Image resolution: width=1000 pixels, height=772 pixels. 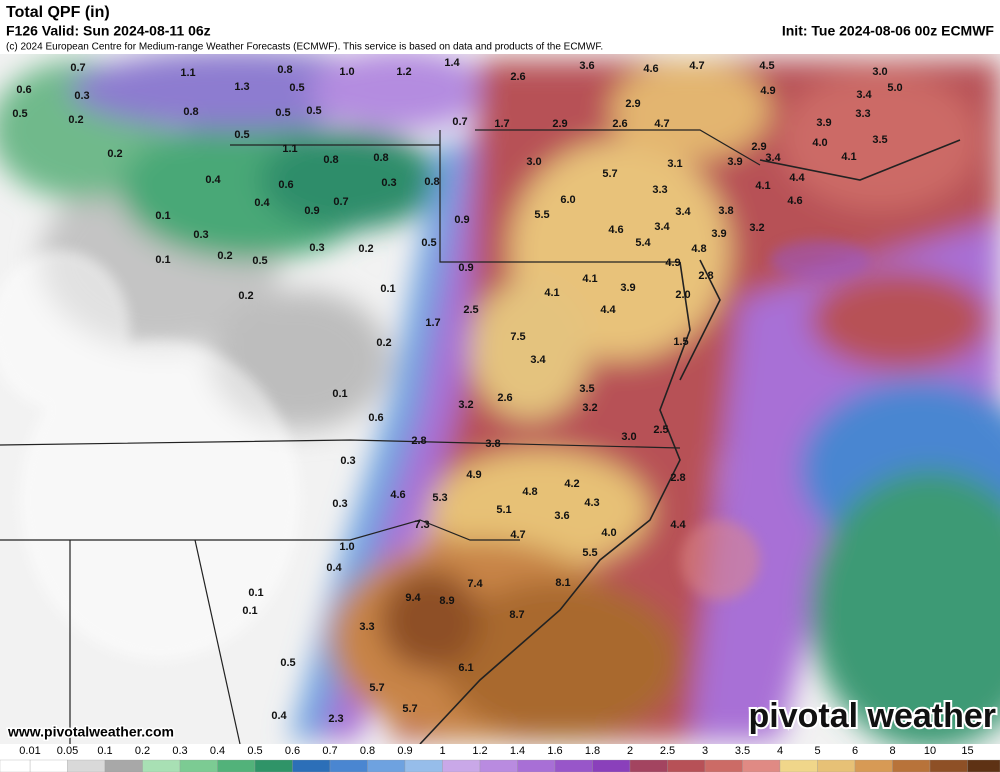 What do you see at coordinates (571, 484) in the screenshot?
I see `qpf-label: 4.2` at bounding box center [571, 484].